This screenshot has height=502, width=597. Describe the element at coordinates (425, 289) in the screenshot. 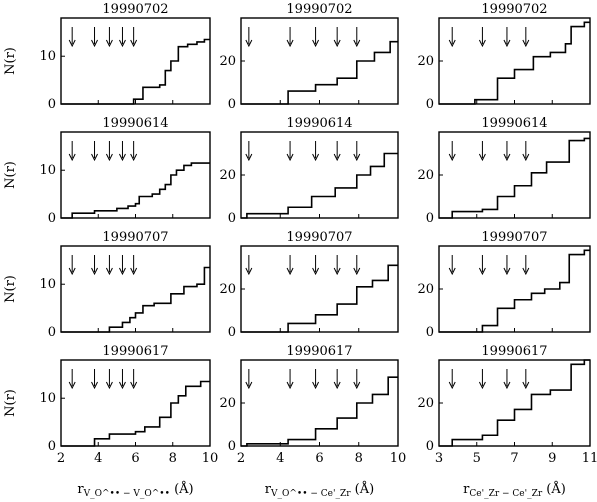

I see `ytick-label-r2c2-20: 20` at that location.